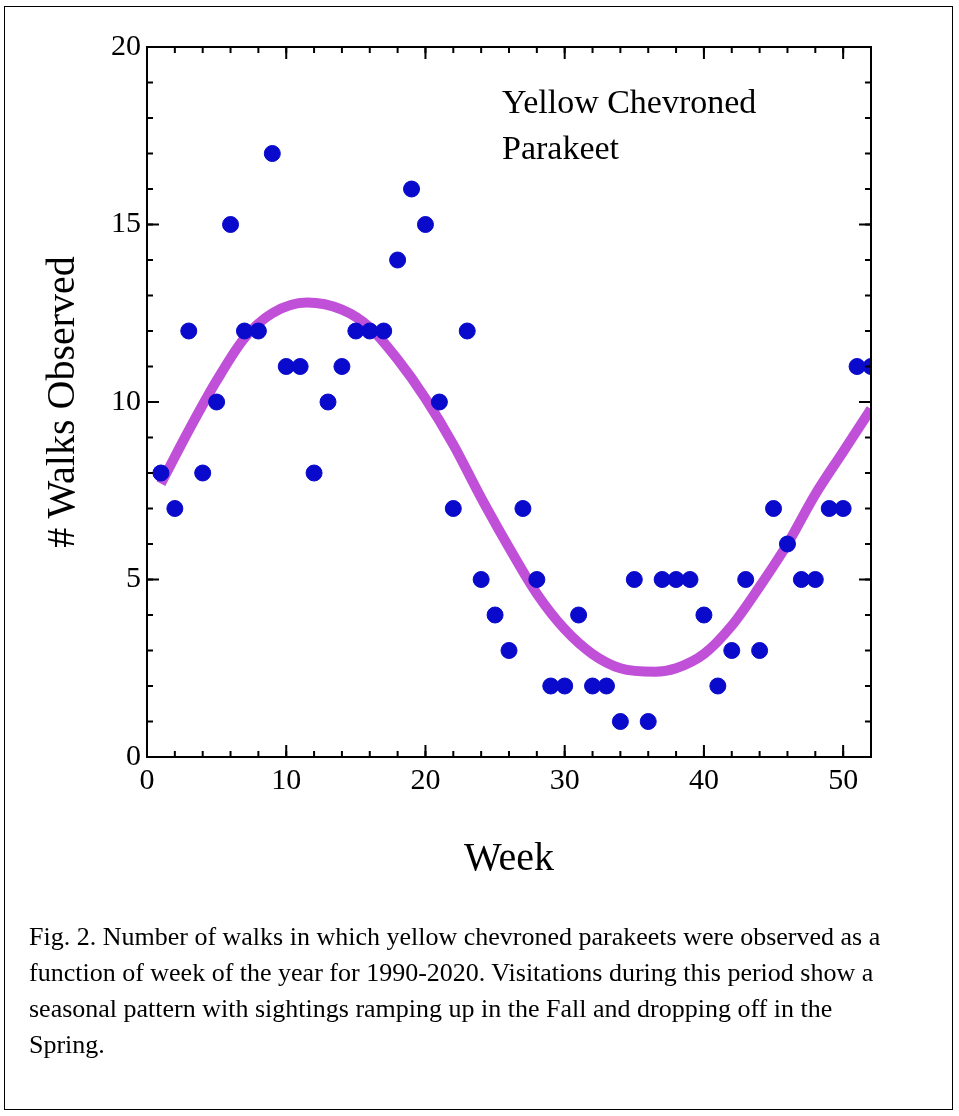 Image resolution: width=959 pixels, height=1116 pixels. Describe the element at coordinates (703, 778) in the screenshot. I see `x-tick-label: 40` at that location.